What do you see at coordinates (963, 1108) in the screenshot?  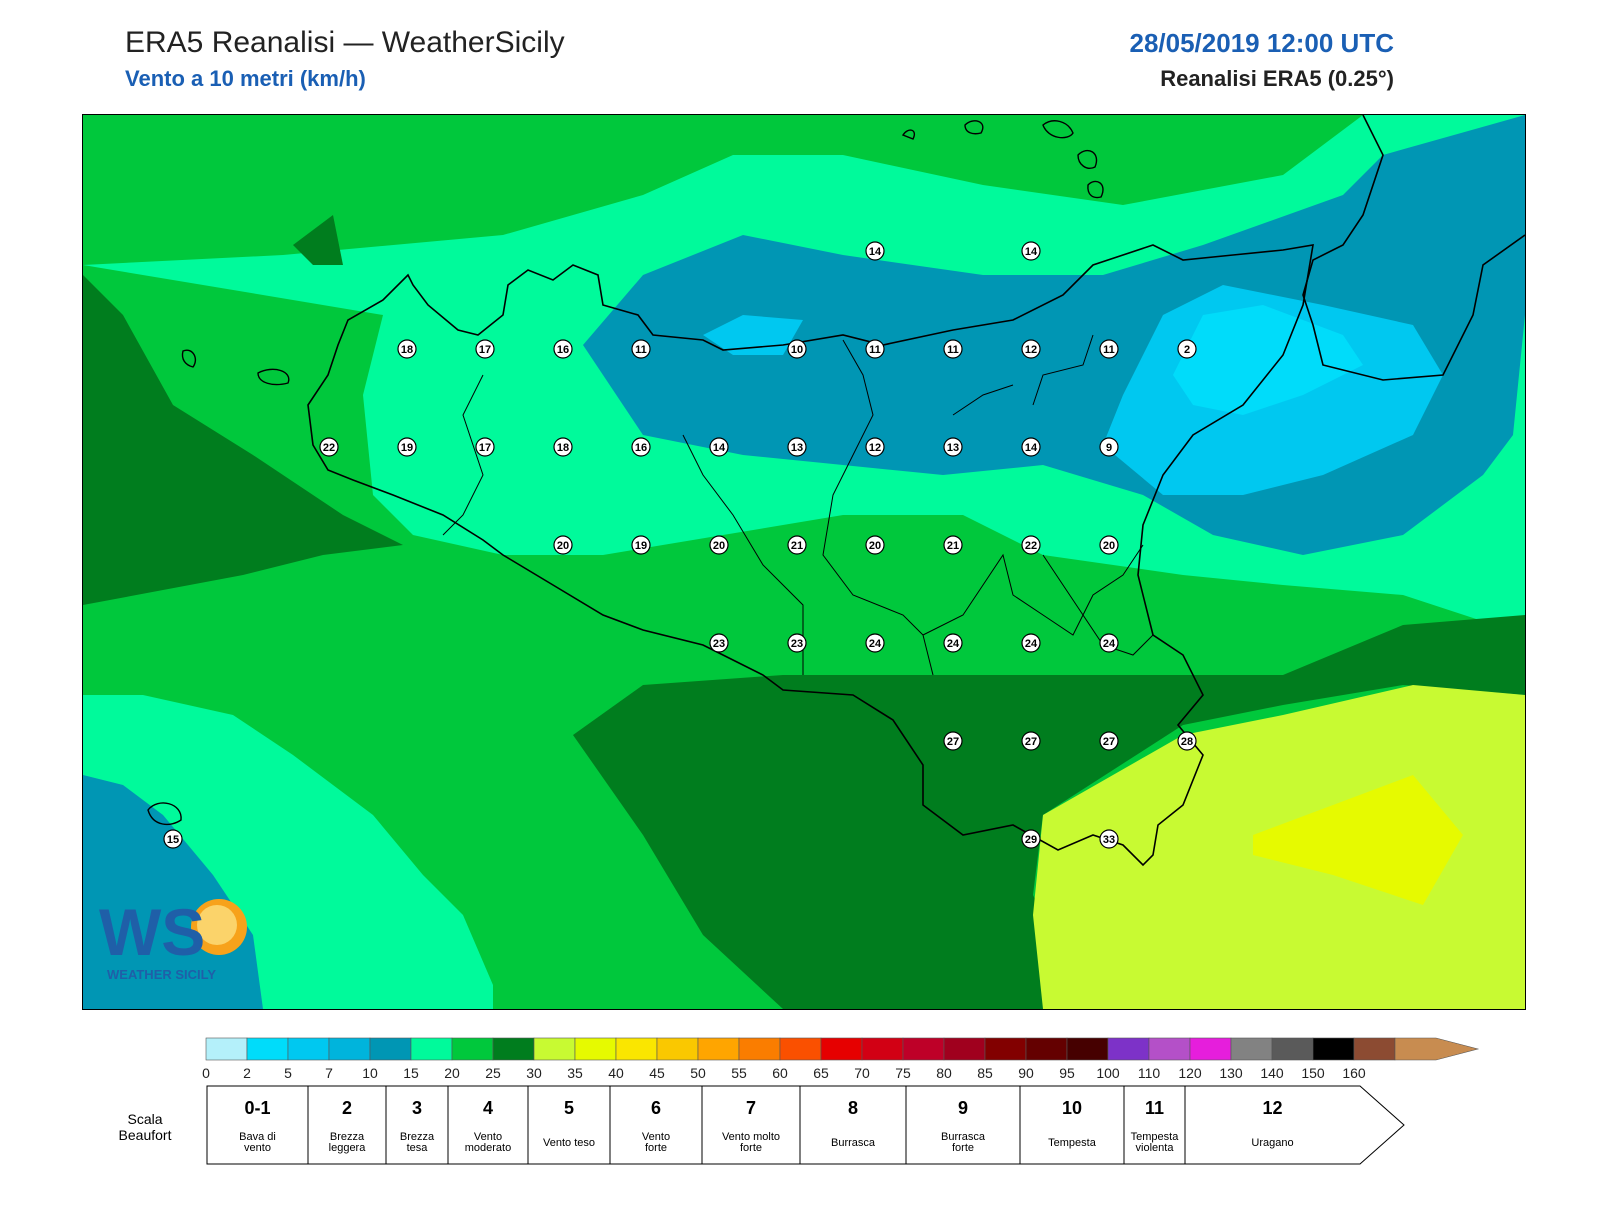 I see `beaufort-number: 9` at bounding box center [963, 1108].